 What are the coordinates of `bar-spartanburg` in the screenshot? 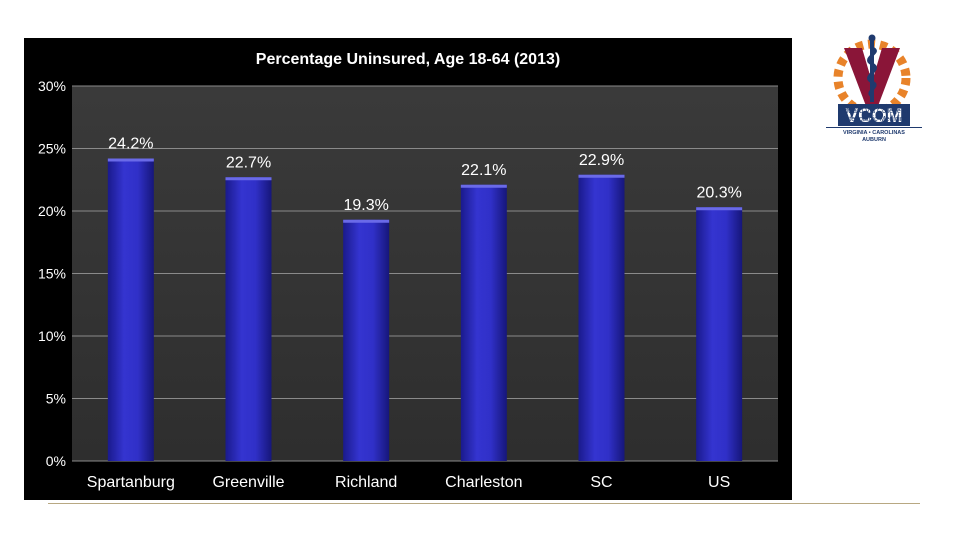 It's located at (130, 309).